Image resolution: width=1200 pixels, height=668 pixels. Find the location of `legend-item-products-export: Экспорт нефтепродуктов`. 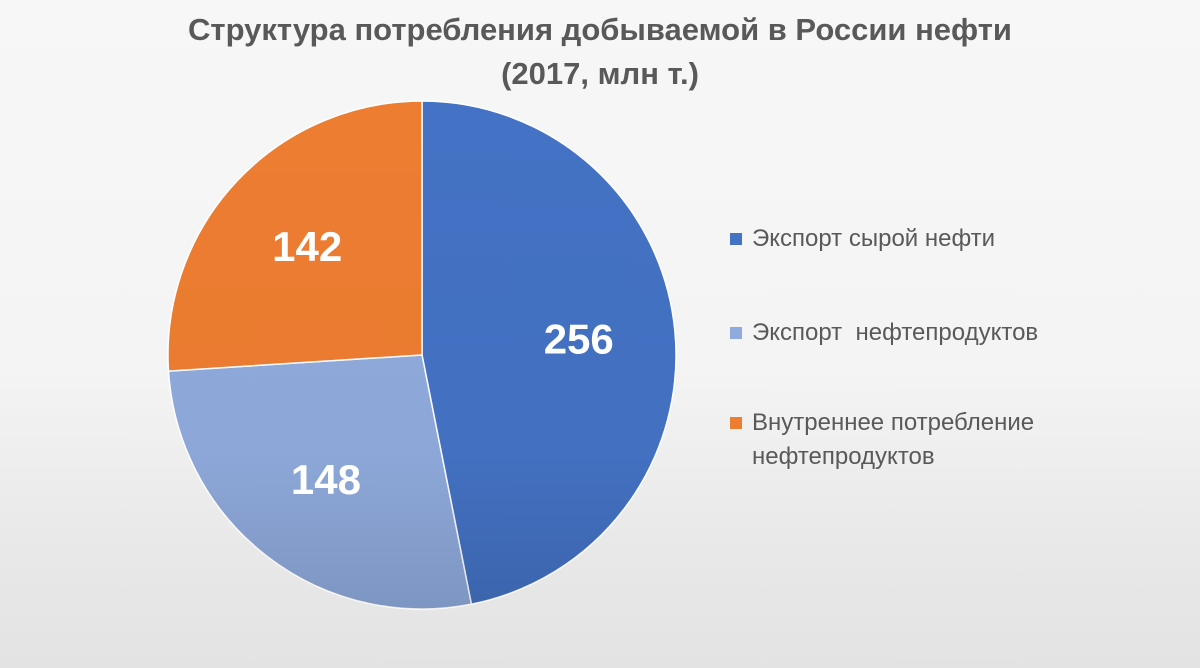

legend-item-products-export: Экспорт нефтепродуктов is located at coordinates (910, 333).